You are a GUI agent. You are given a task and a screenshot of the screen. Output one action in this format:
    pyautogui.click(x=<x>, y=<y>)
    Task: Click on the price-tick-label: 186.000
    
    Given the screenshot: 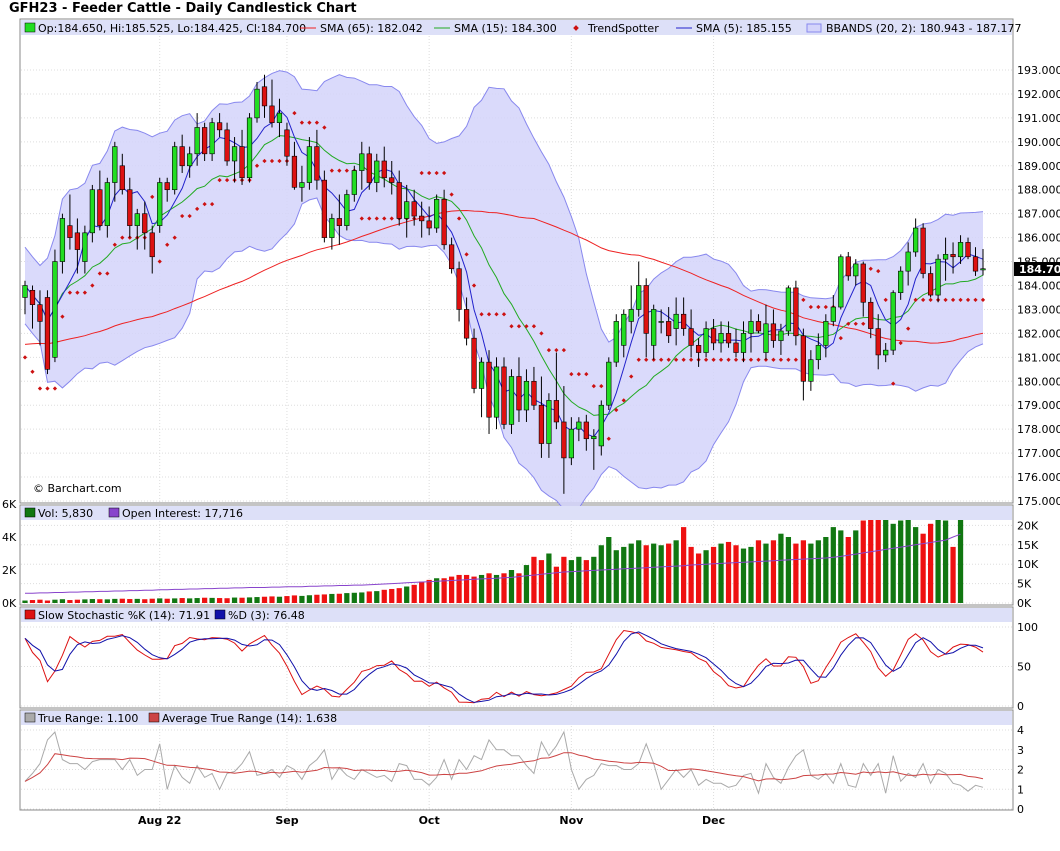 What is the action you would take?
    pyautogui.click(x=1038, y=238)
    